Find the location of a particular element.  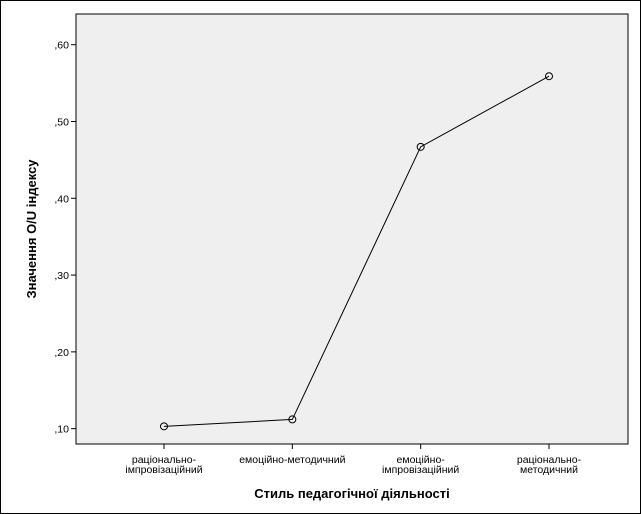

x-tick-label: емоційно-методичний is located at coordinates (292, 460).